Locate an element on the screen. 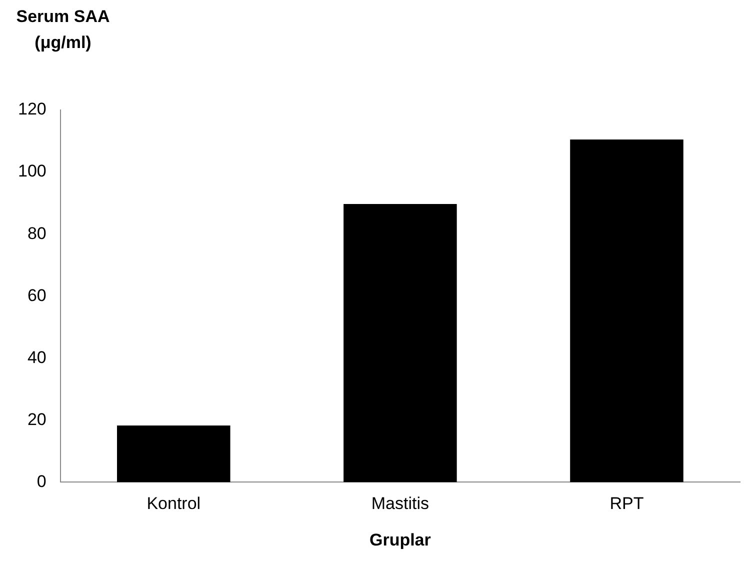  y-tick-label: 0 is located at coordinates (41, 481).